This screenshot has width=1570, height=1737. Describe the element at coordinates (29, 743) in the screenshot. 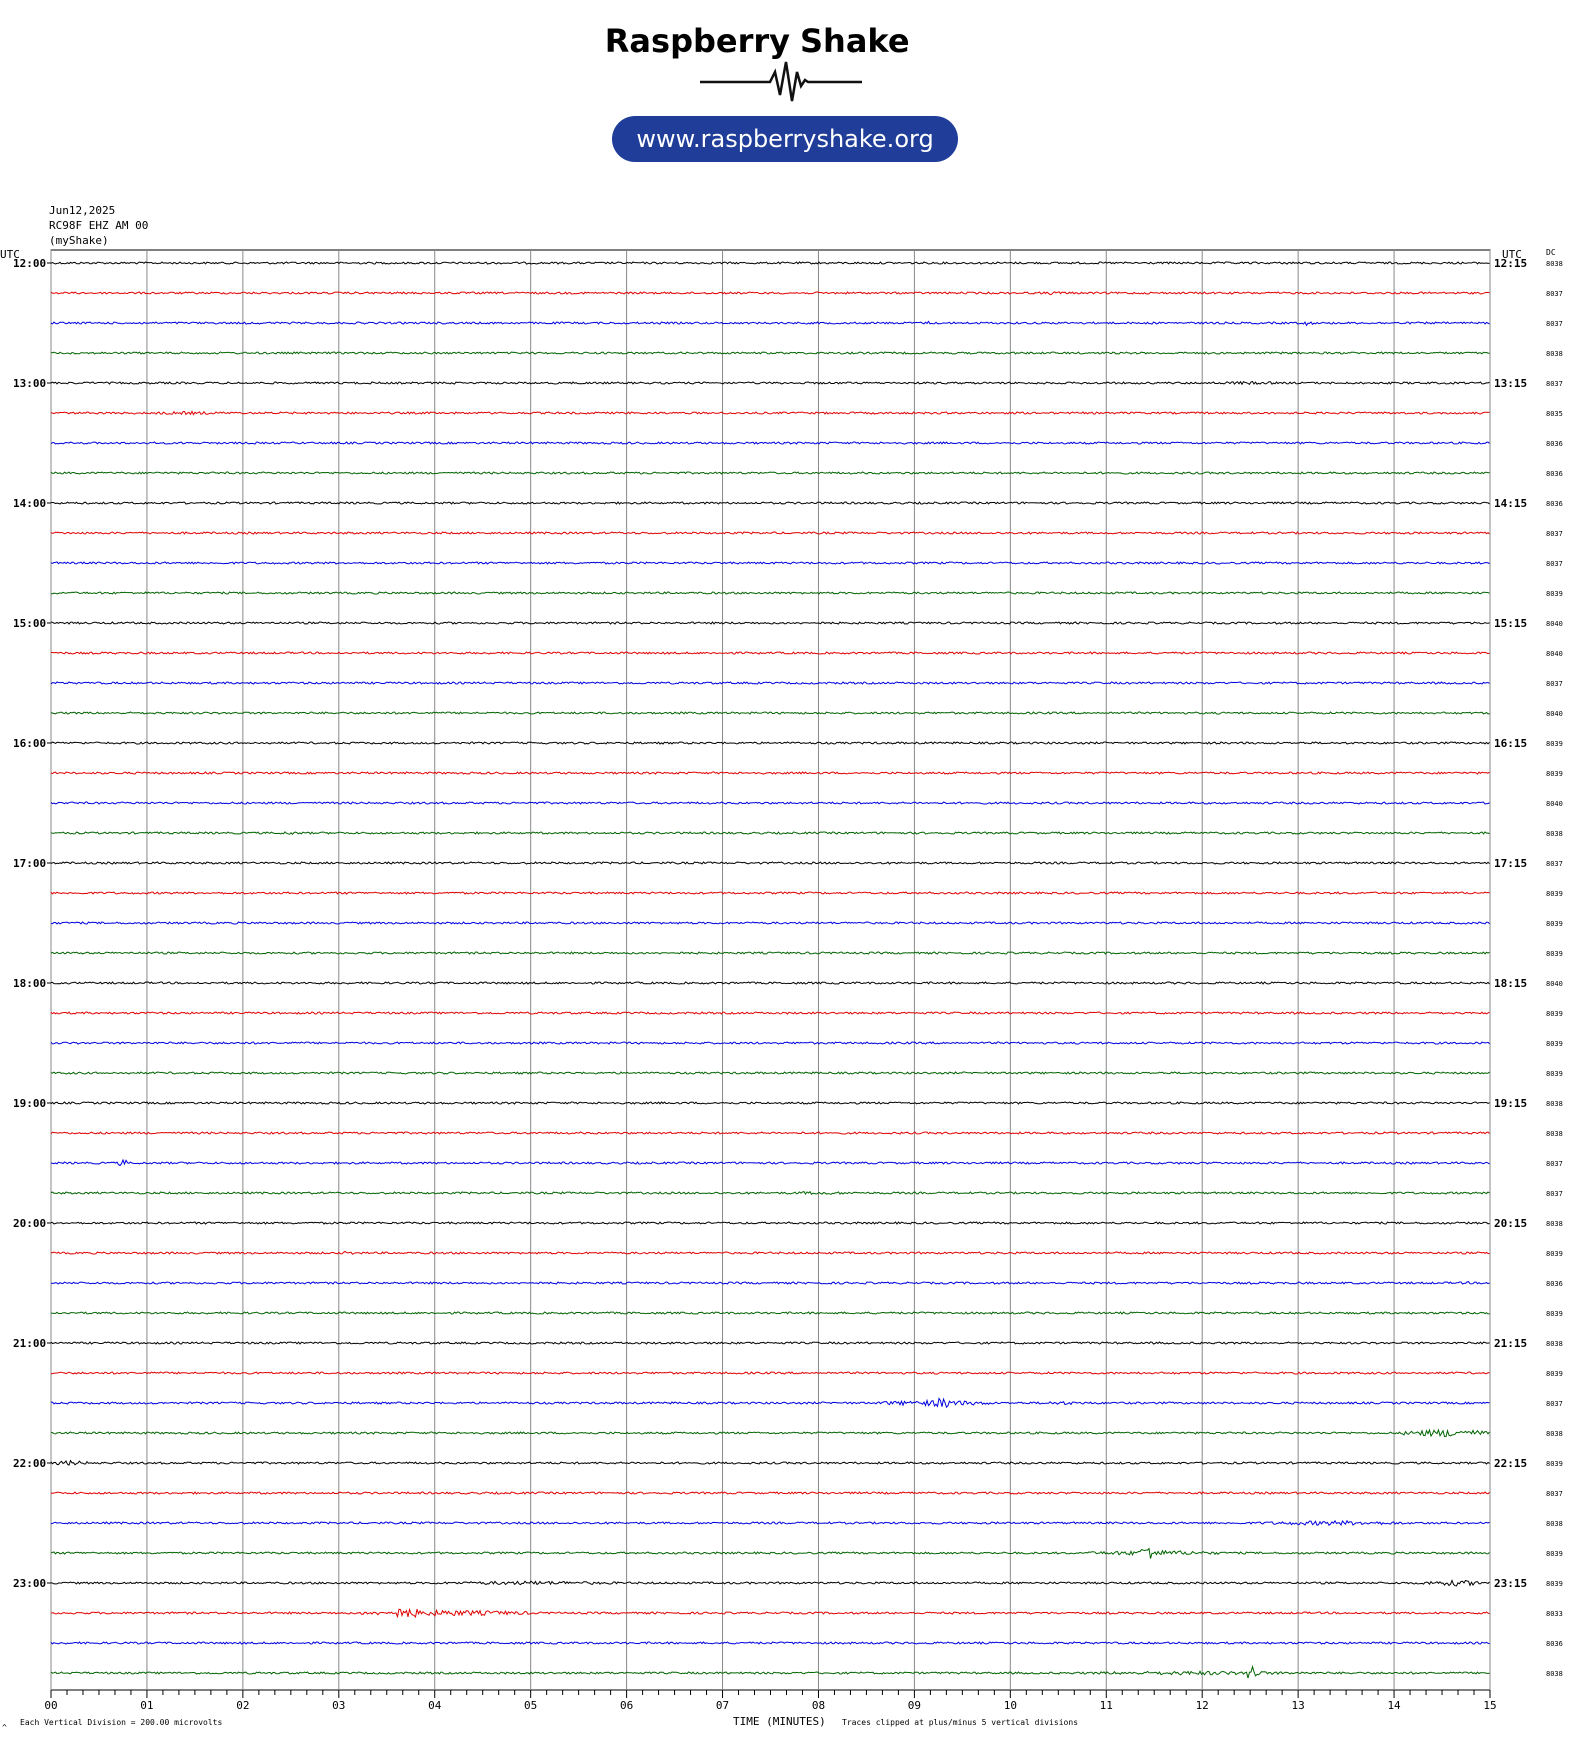

I see `hour-label-left-4: 16:00` at that location.